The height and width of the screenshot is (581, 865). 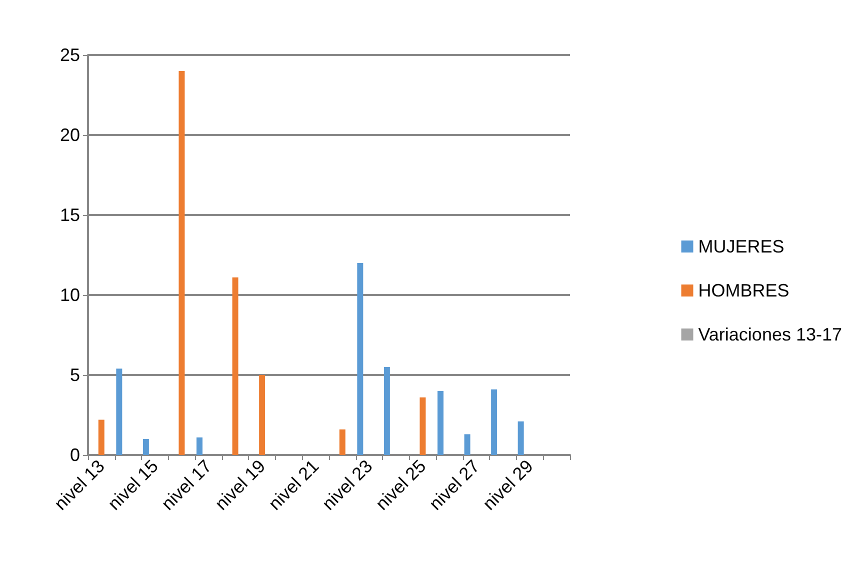 What do you see at coordinates (770, 334) in the screenshot?
I see `legend-label: Variaciones 13-17` at bounding box center [770, 334].